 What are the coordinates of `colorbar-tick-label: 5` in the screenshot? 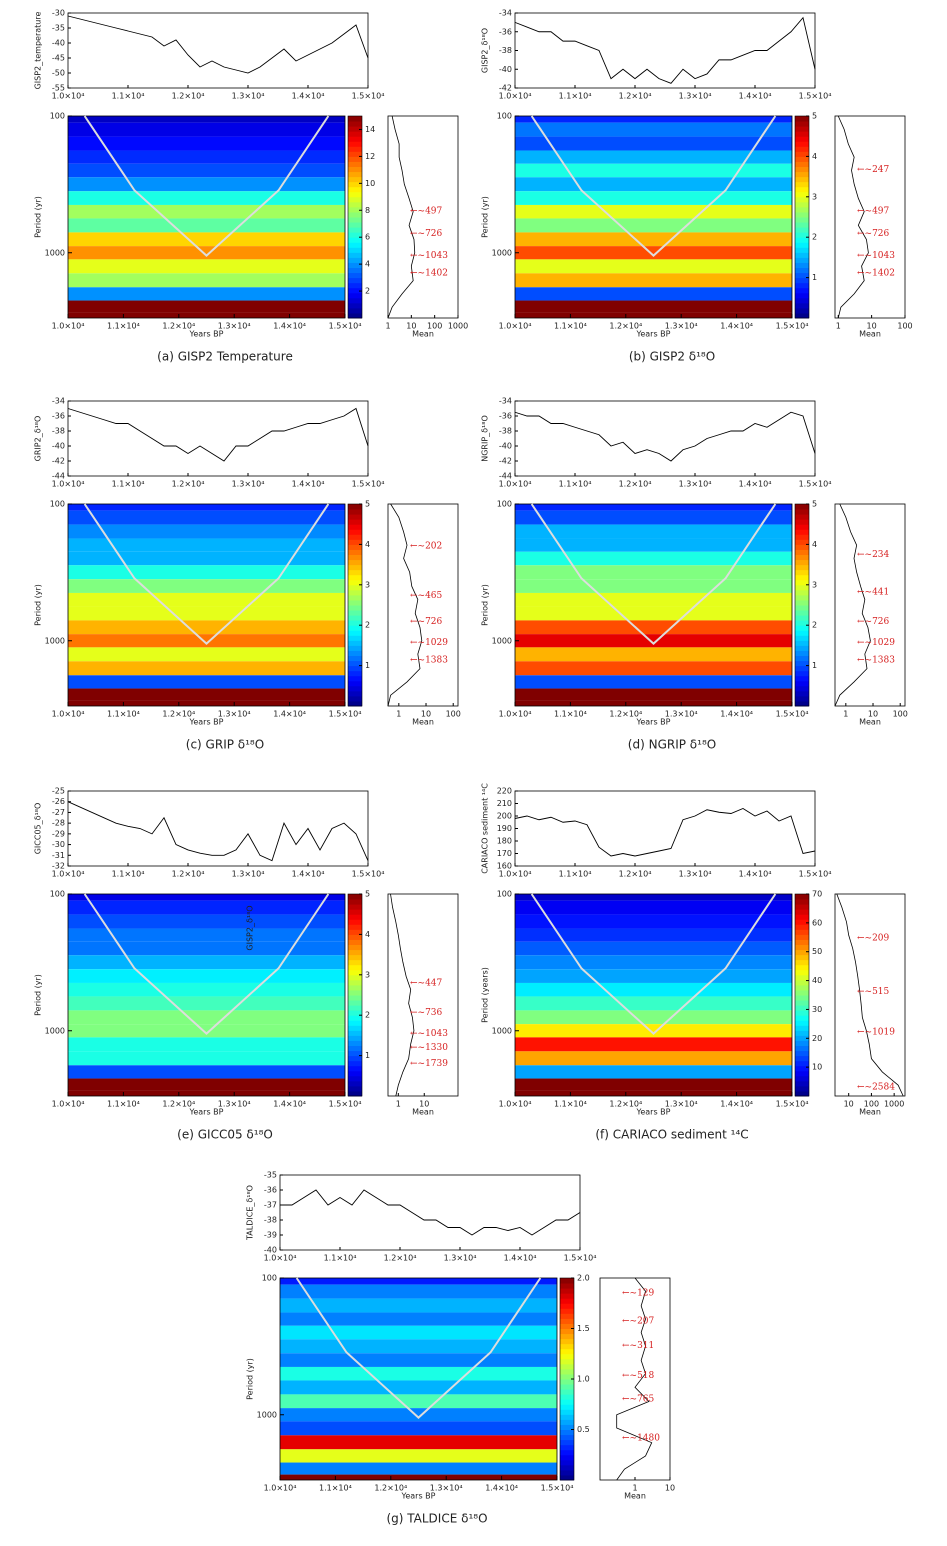 It's located at (814, 504).